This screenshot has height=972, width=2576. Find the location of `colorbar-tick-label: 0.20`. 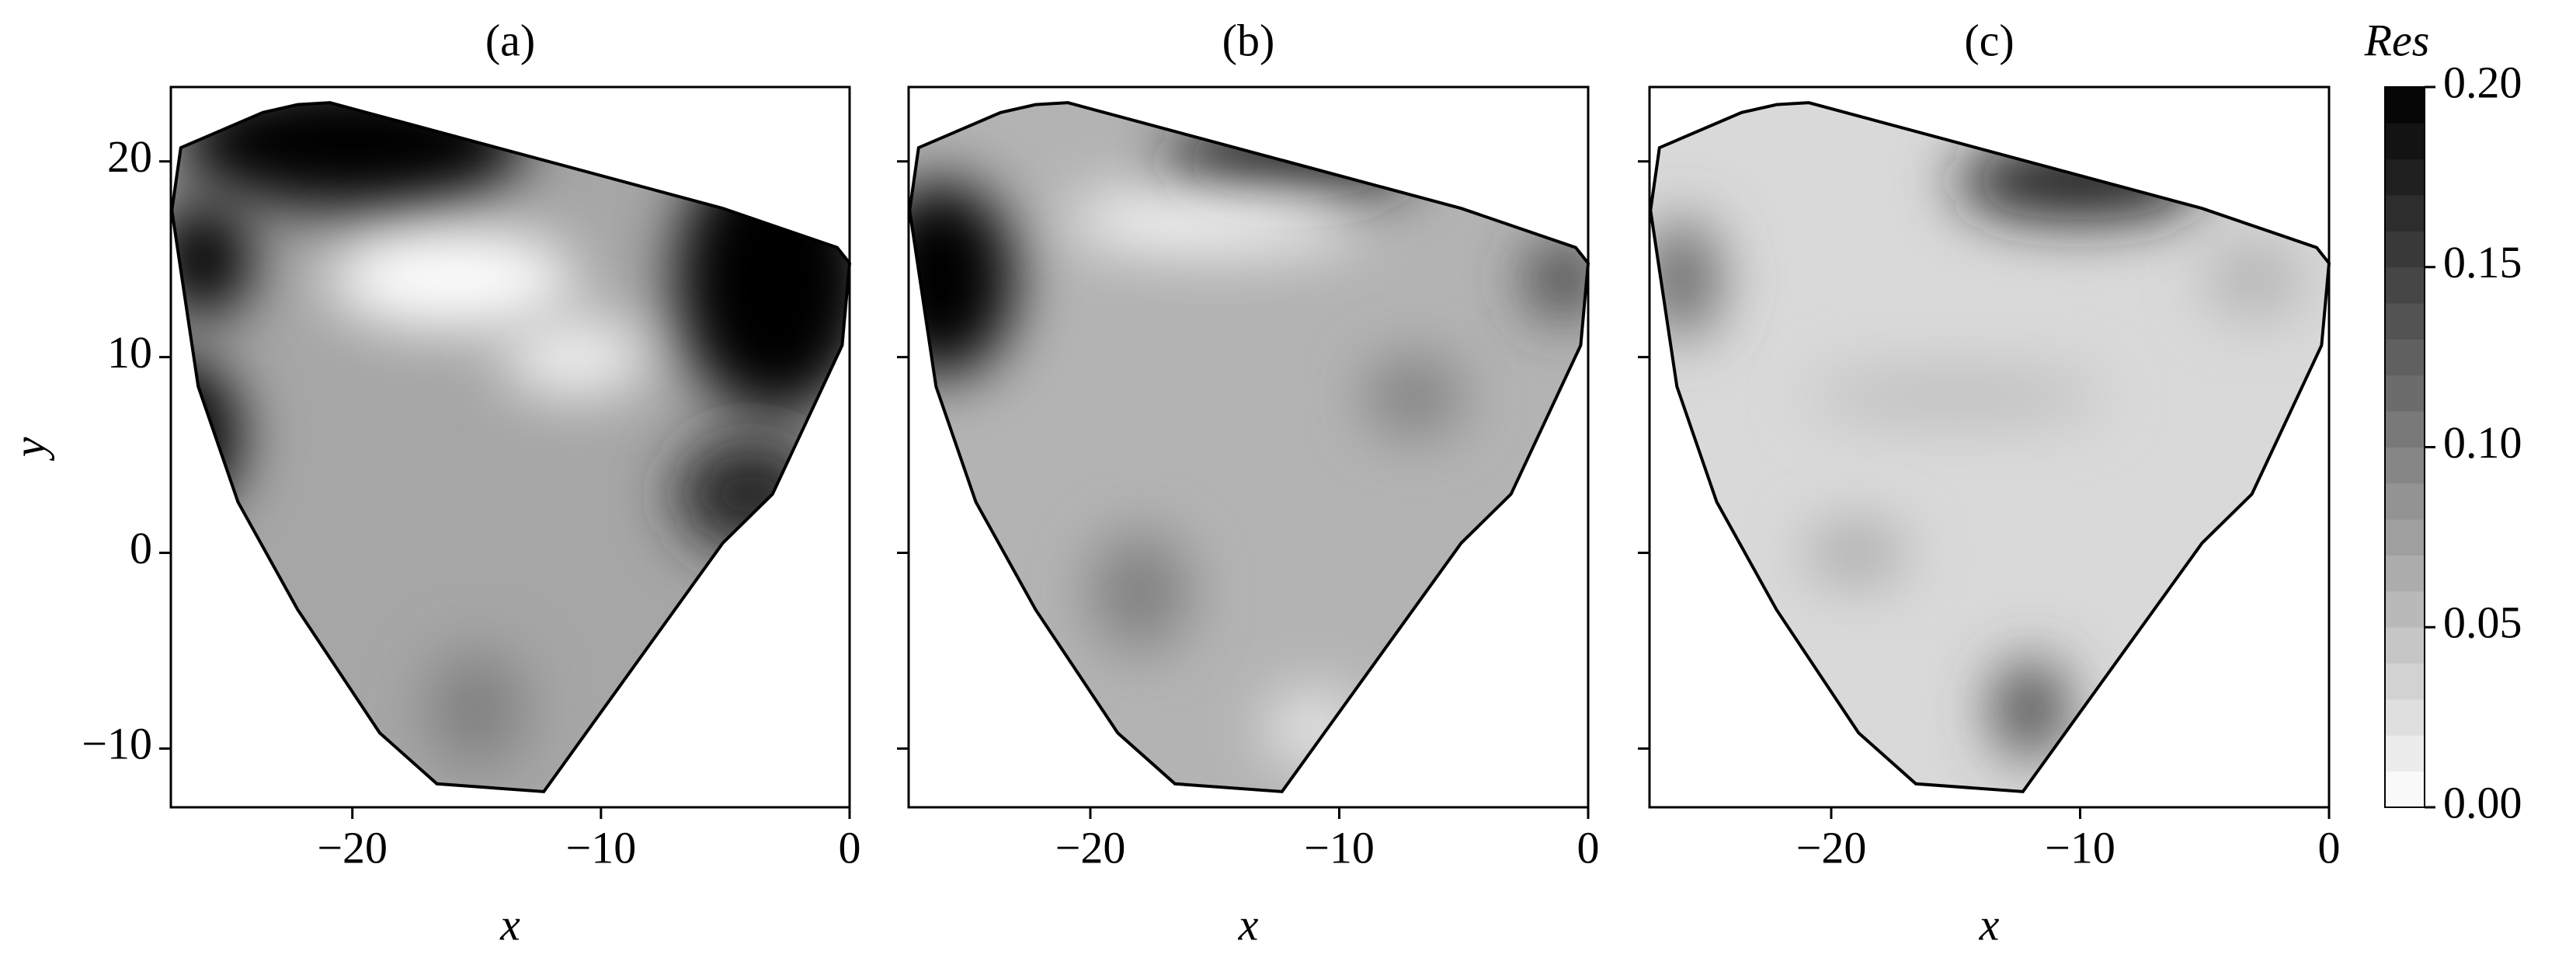

colorbar-tick-label: 0.20 is located at coordinates (2482, 82).